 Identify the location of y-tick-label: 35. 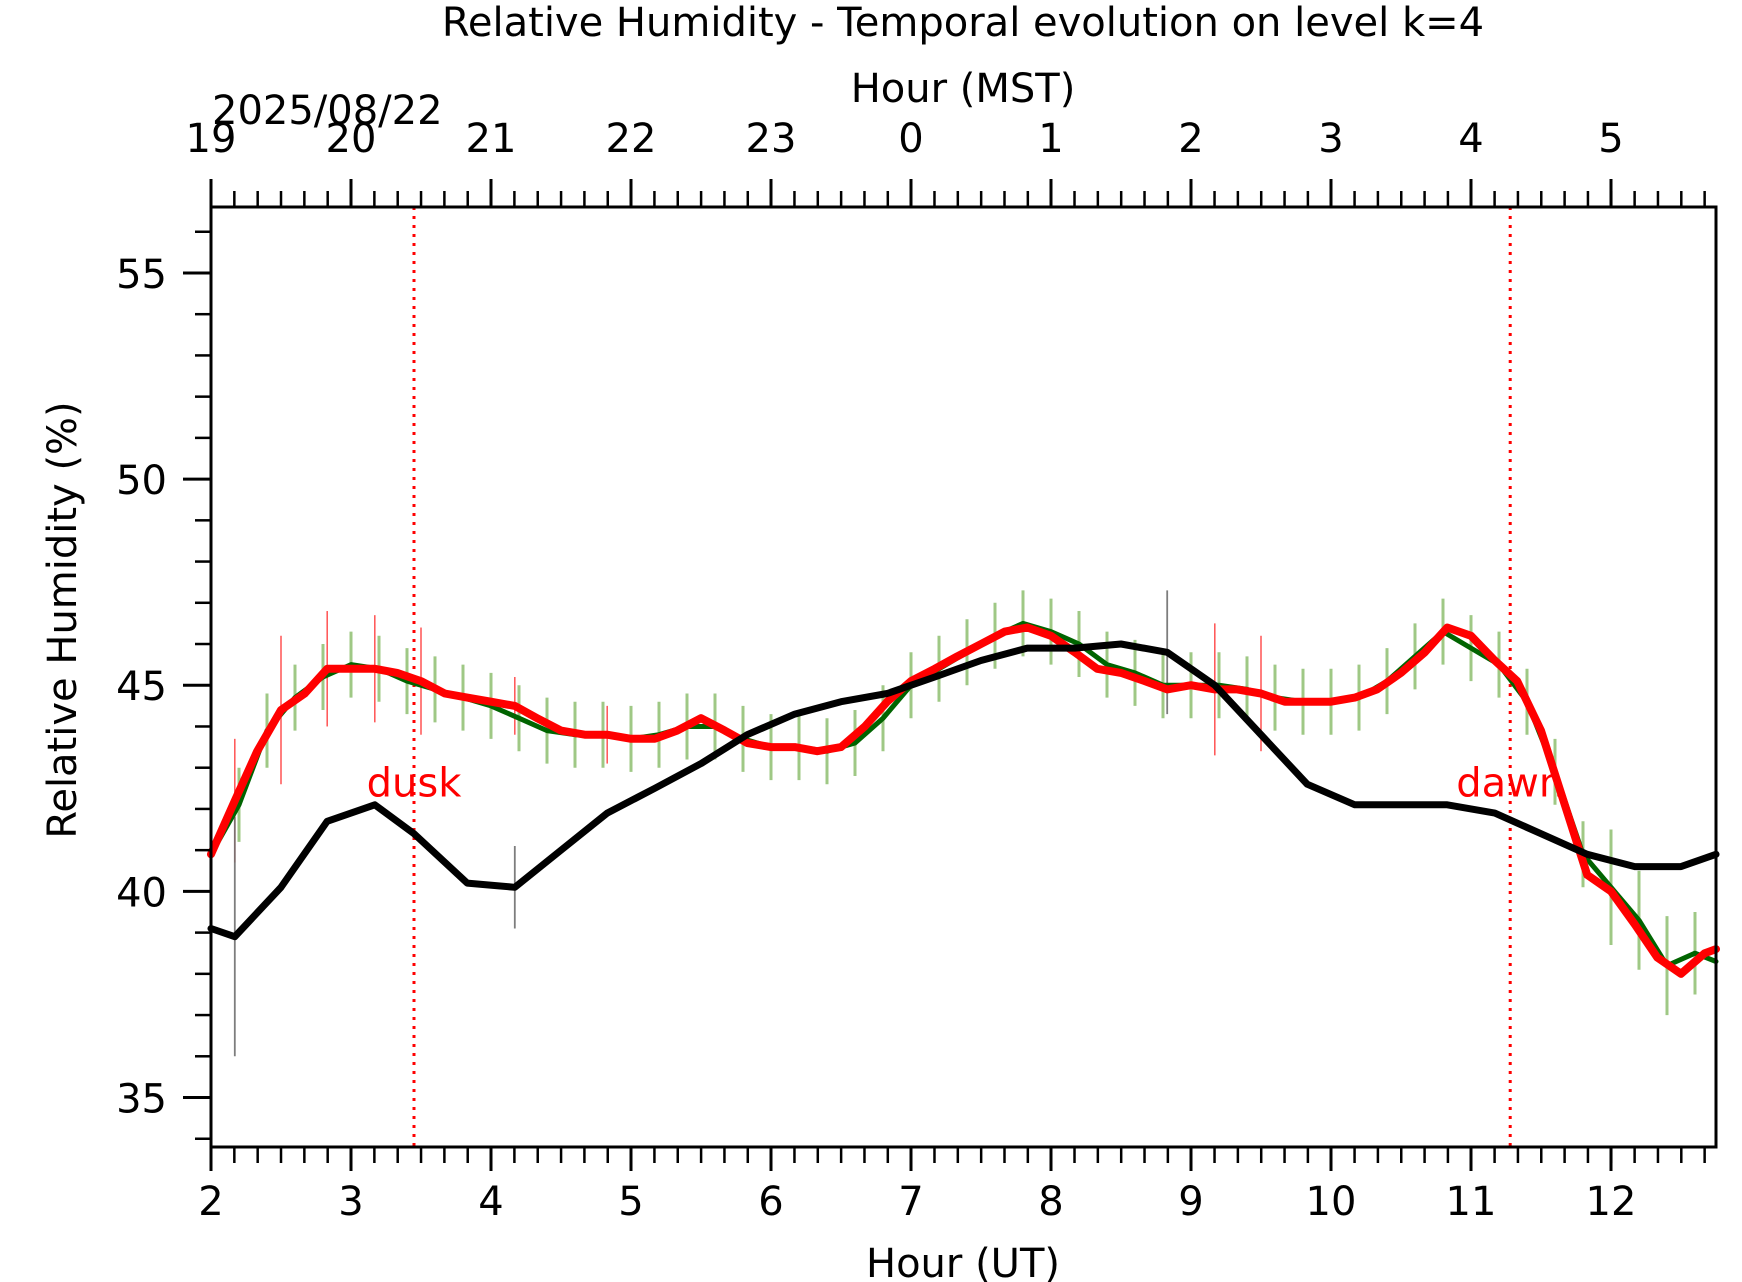
(141, 1100).